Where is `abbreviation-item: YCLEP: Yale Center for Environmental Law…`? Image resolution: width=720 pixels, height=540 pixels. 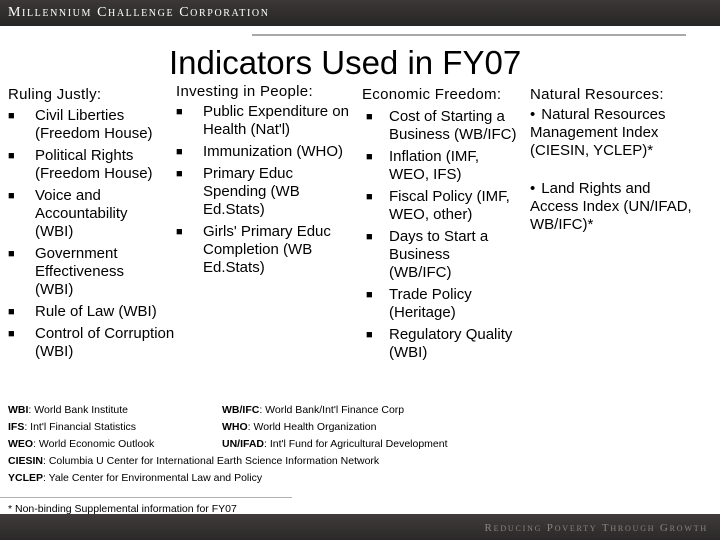 abbreviation-item: YCLEP: Yale Center for Environmental Law… is located at coordinates (135, 478).